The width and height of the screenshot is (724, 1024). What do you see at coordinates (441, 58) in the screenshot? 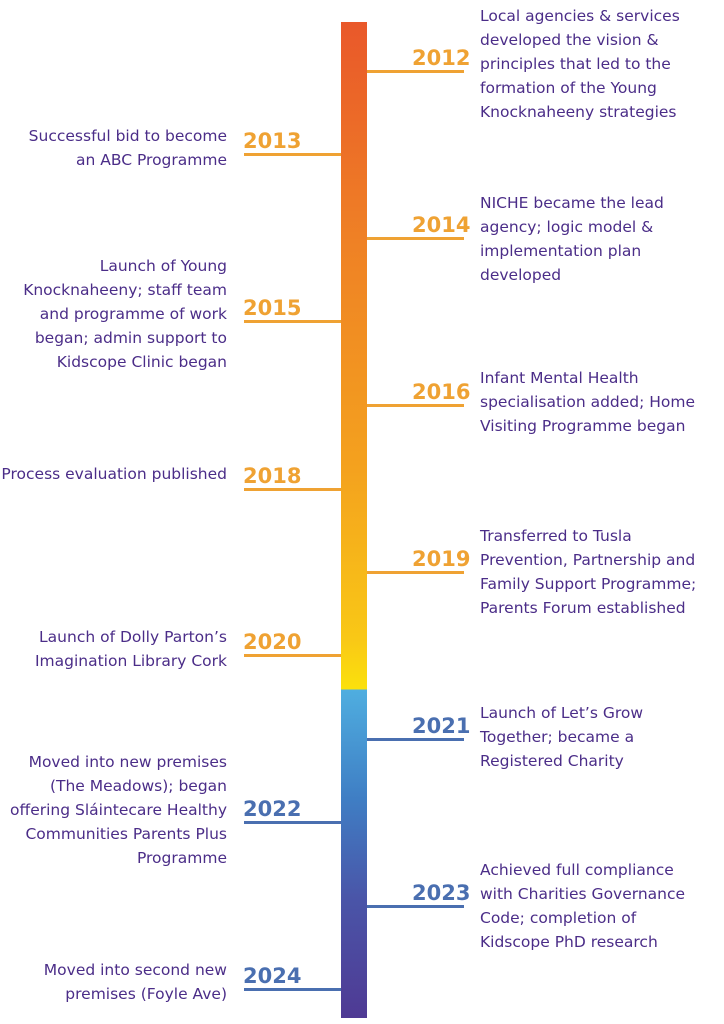
I see `year-label-2012: 2012` at bounding box center [441, 58].